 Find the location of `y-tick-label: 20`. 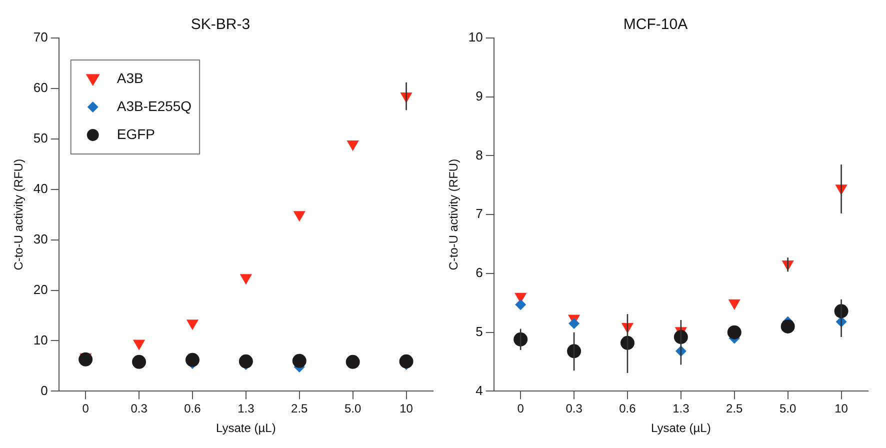

y-tick-label: 20 is located at coordinates (40, 289).